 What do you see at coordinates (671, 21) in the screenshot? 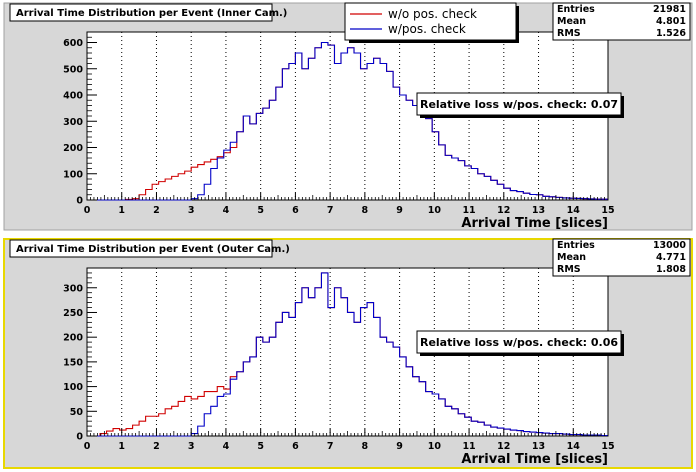
I see `stats-value: 4.801` at bounding box center [671, 21].